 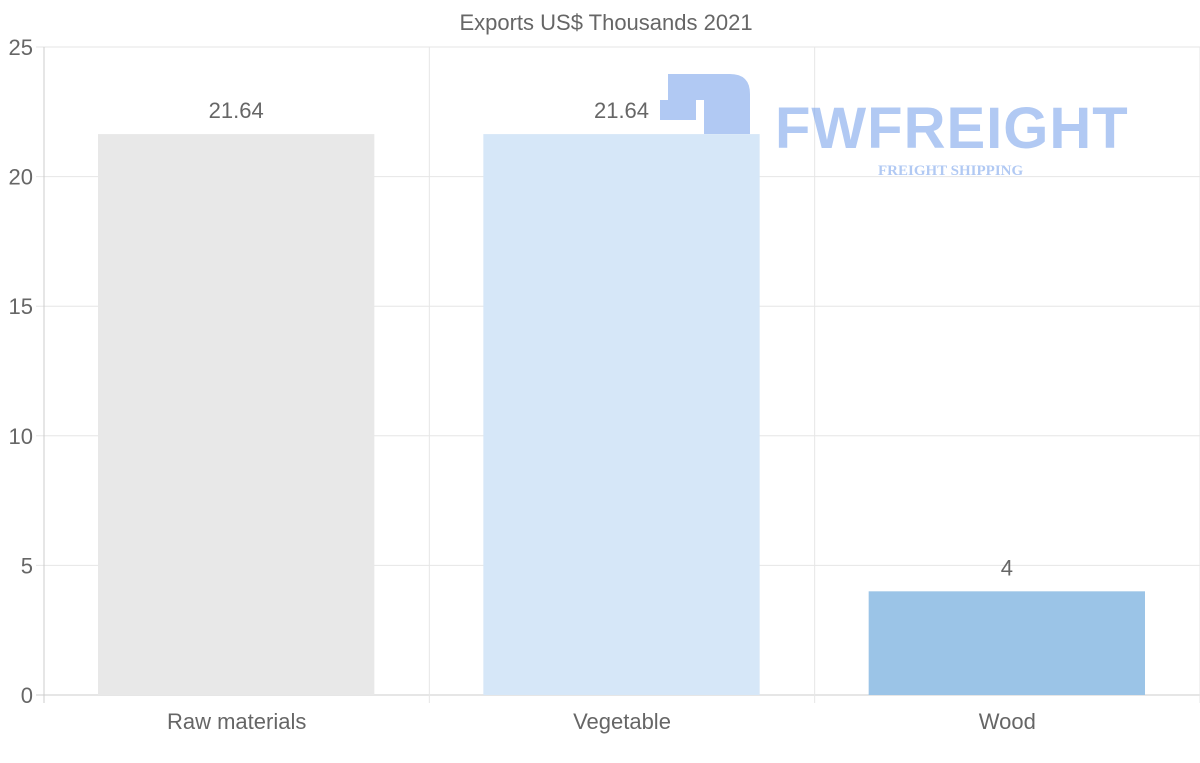 What do you see at coordinates (705, 104) in the screenshot?
I see `logo-mark-icon` at bounding box center [705, 104].